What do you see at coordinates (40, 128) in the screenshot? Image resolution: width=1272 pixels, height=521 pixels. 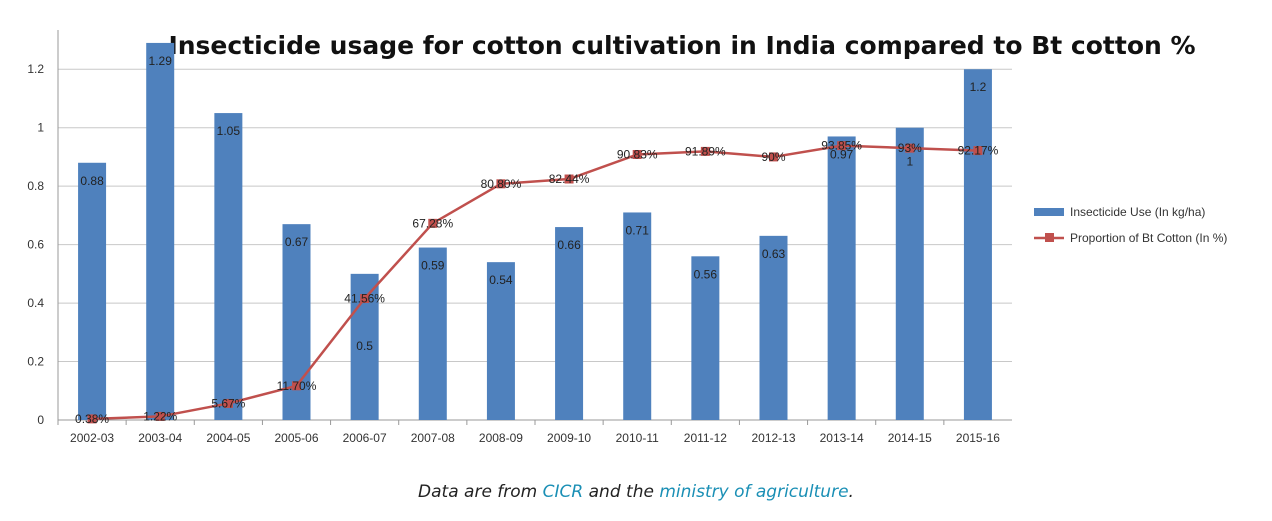 I see `y-tick-label: 1` at bounding box center [40, 128].